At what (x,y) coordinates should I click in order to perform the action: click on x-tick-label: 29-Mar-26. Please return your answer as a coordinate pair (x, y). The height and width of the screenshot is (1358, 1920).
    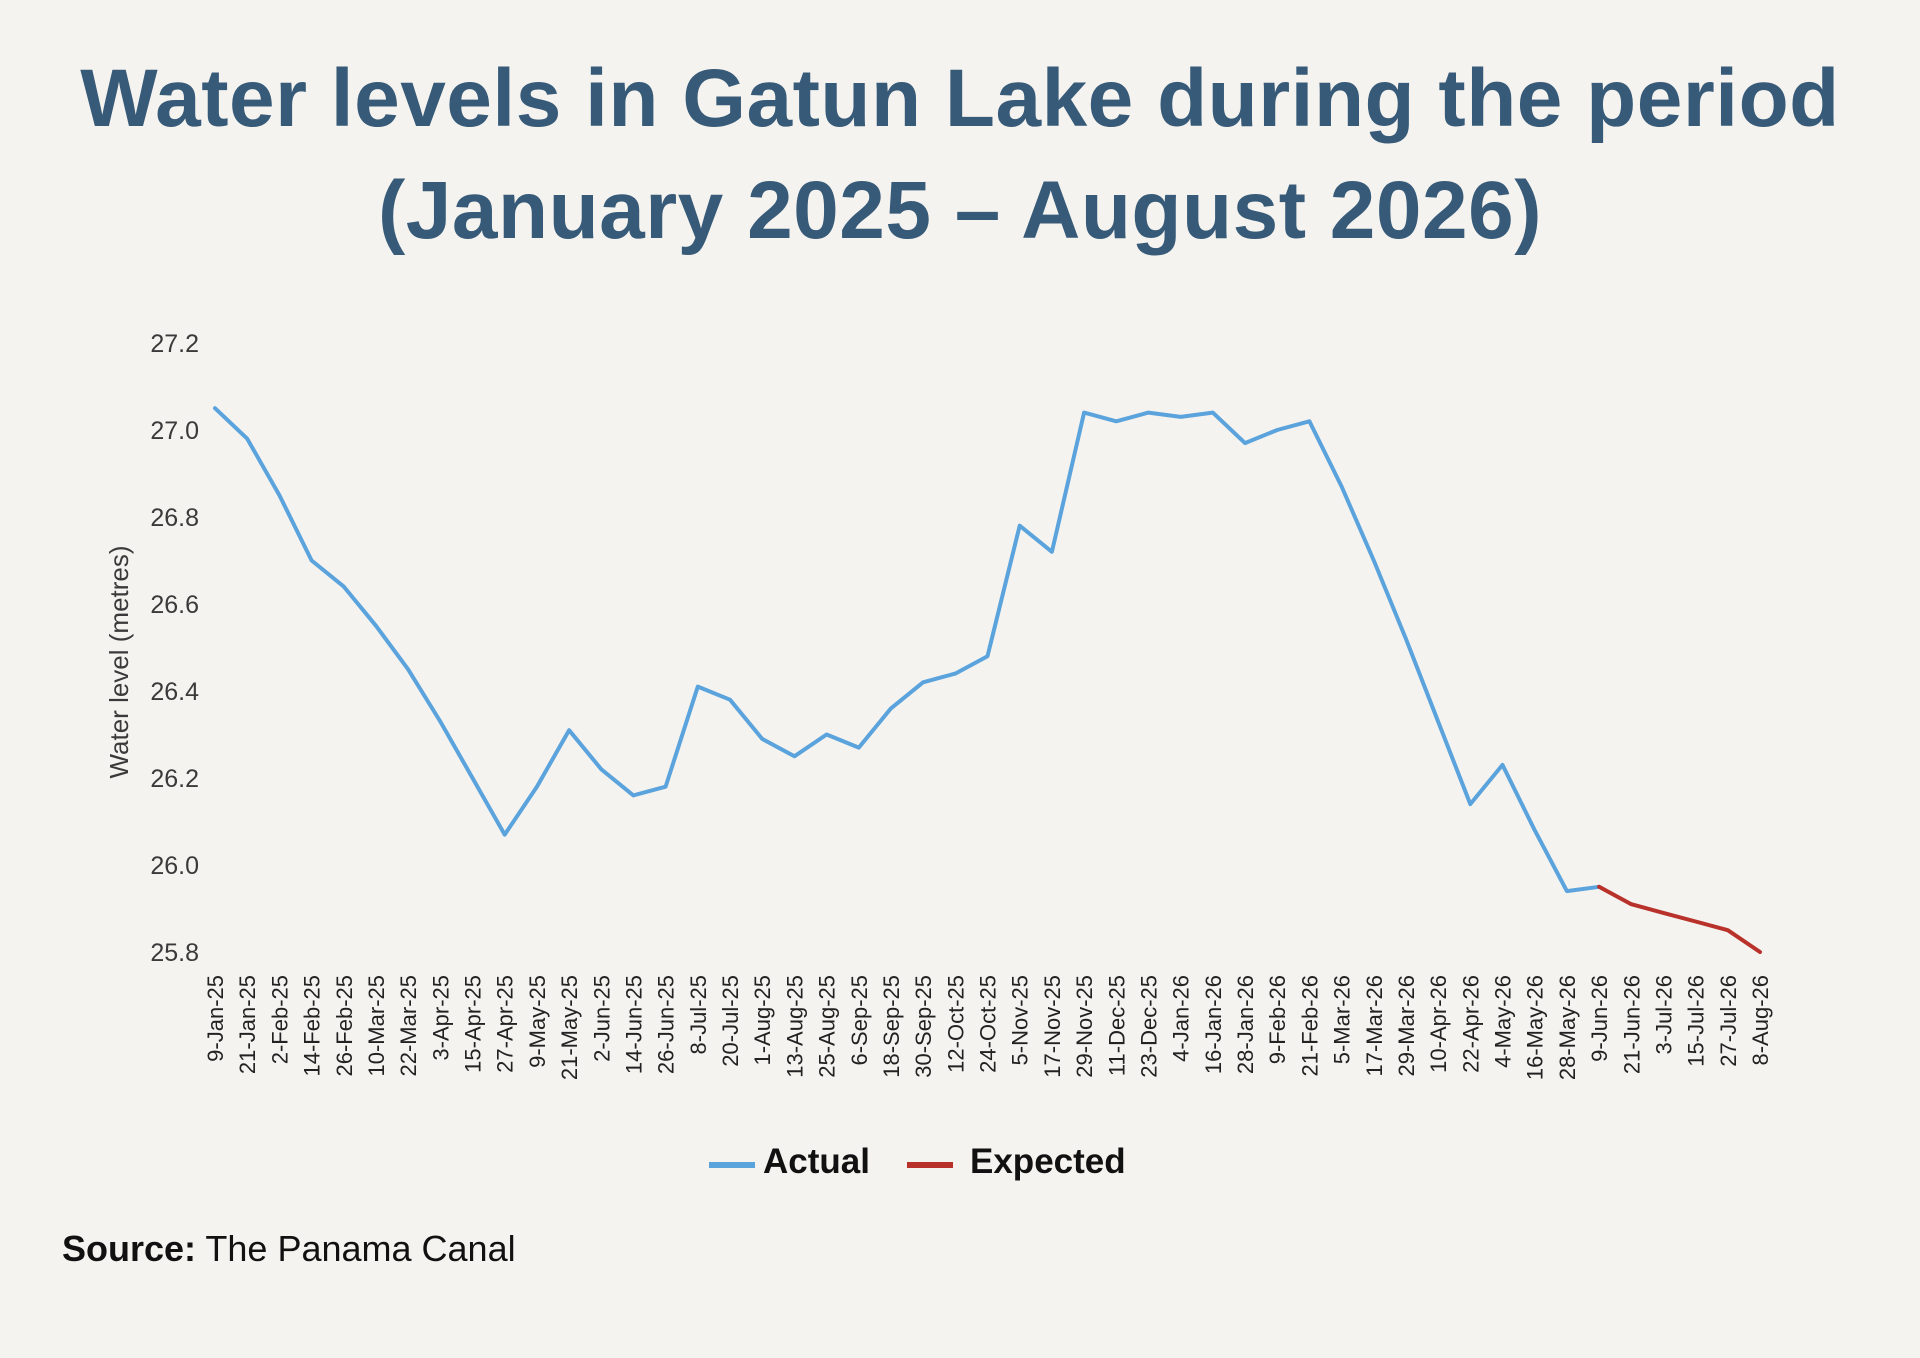
    Looking at the image, I should click on (1406, 1025).